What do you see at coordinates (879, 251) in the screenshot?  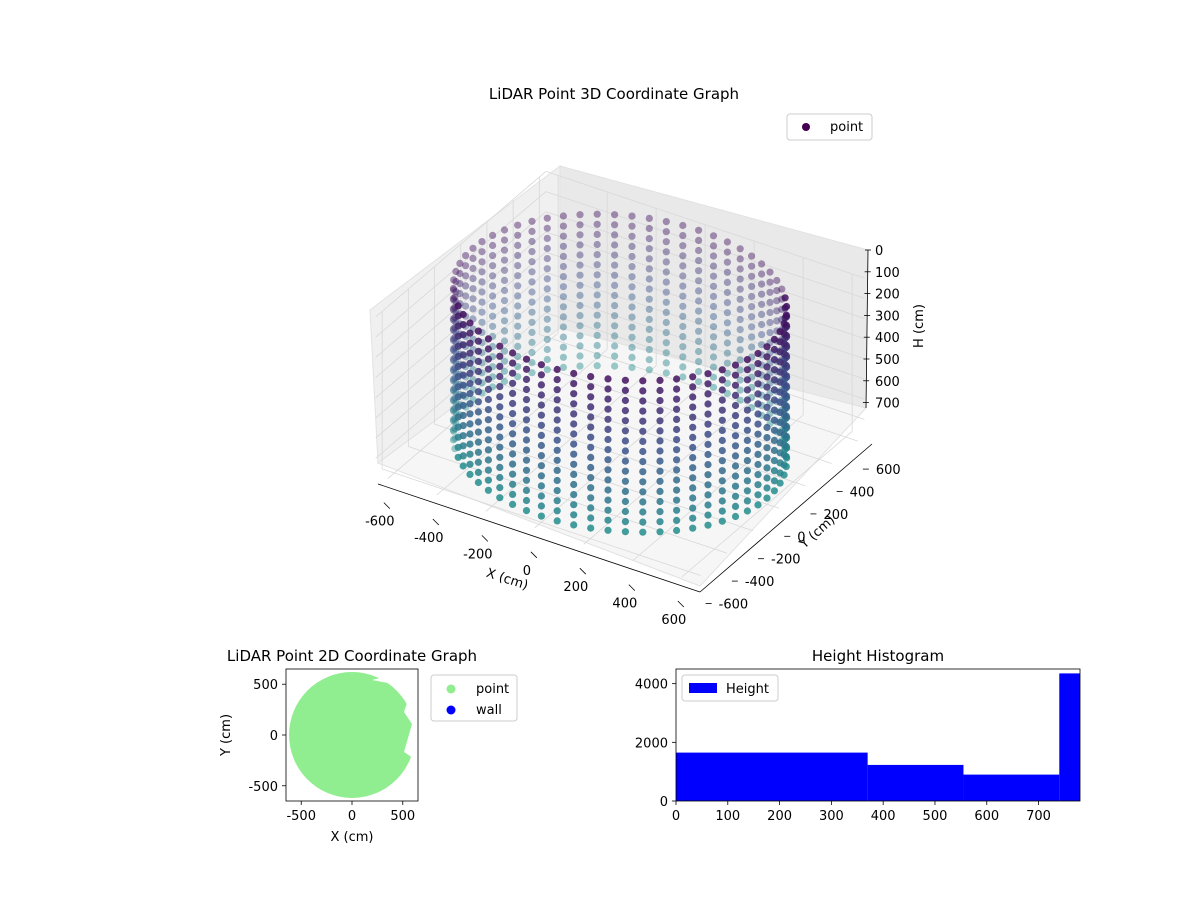 I see `z-tick-label: 0` at bounding box center [879, 251].